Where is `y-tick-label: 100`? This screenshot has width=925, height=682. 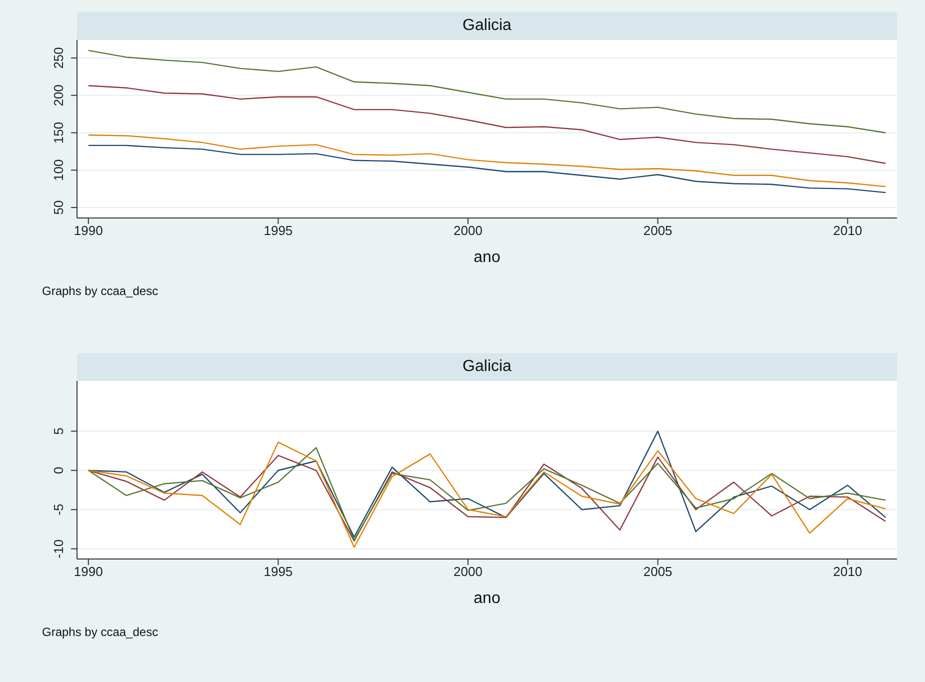 y-tick-label: 100 is located at coordinates (58, 170).